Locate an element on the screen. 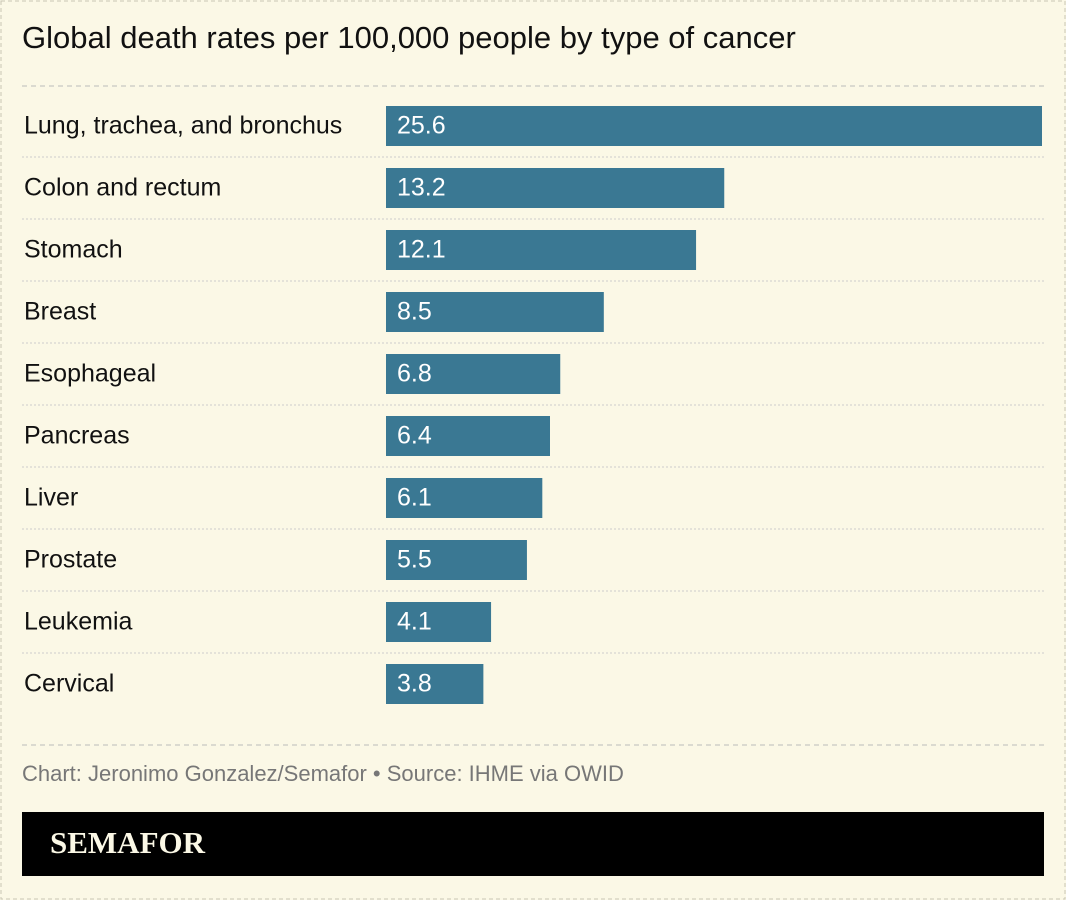 This screenshot has height=900, width=1066. logo-bar is located at coordinates (533, 844).